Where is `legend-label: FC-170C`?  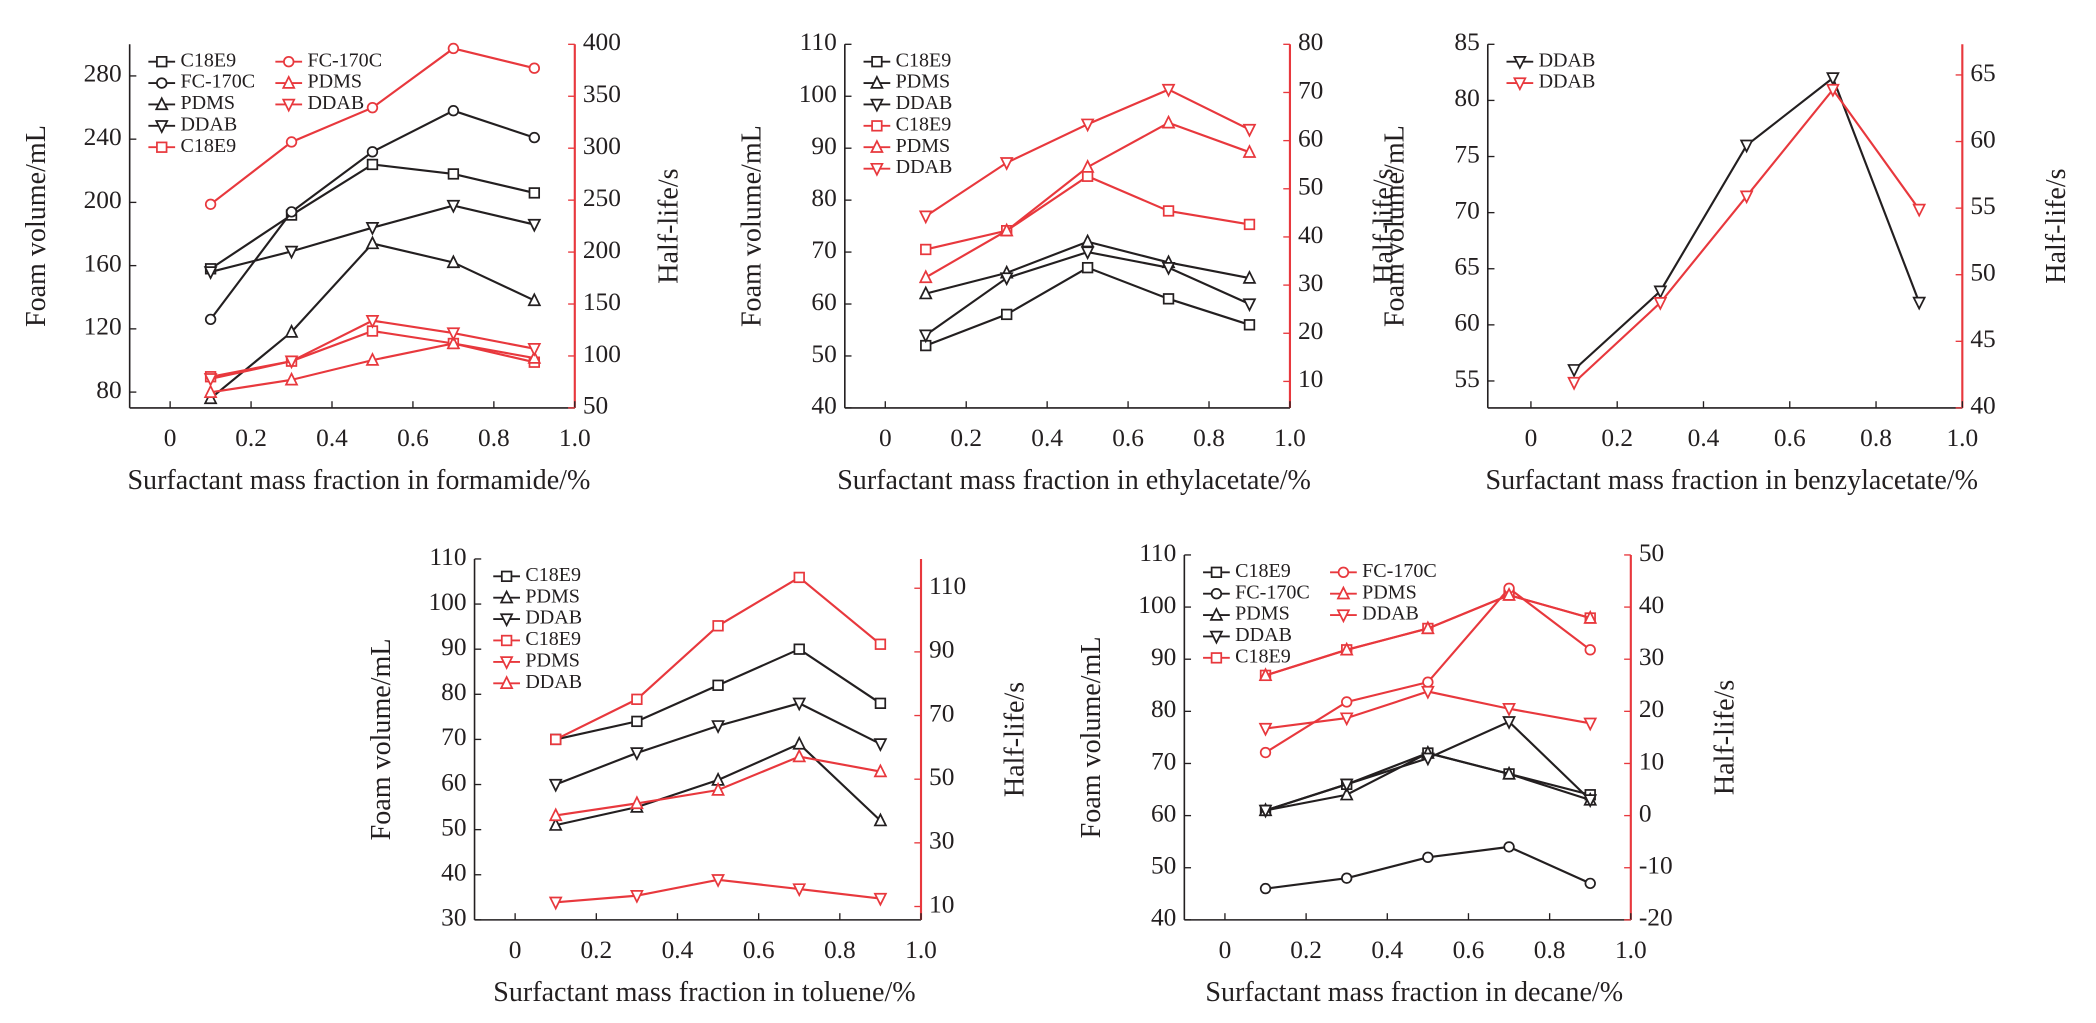
legend-label: FC-170C is located at coordinates (217, 82).